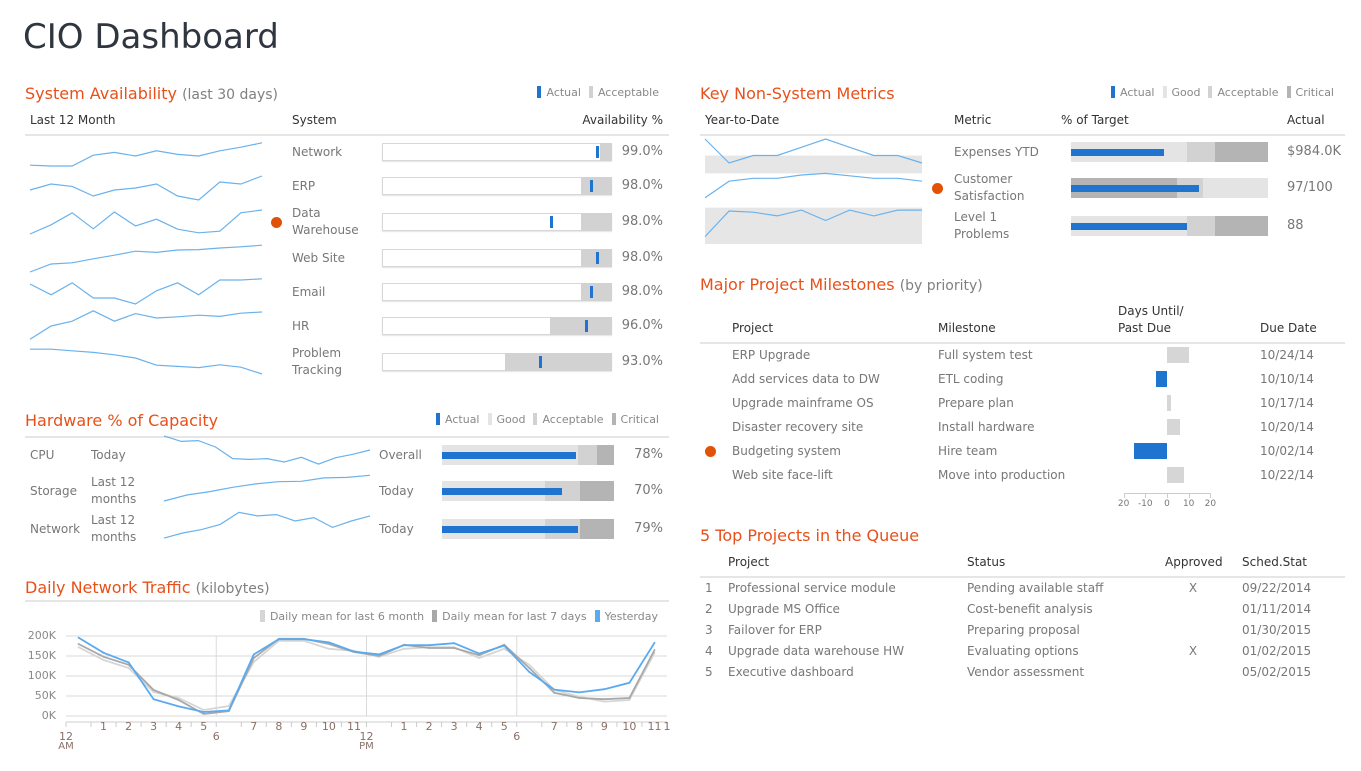  Describe the element at coordinates (709, 630) in the screenshot. I see `queue-rank: 3` at that location.